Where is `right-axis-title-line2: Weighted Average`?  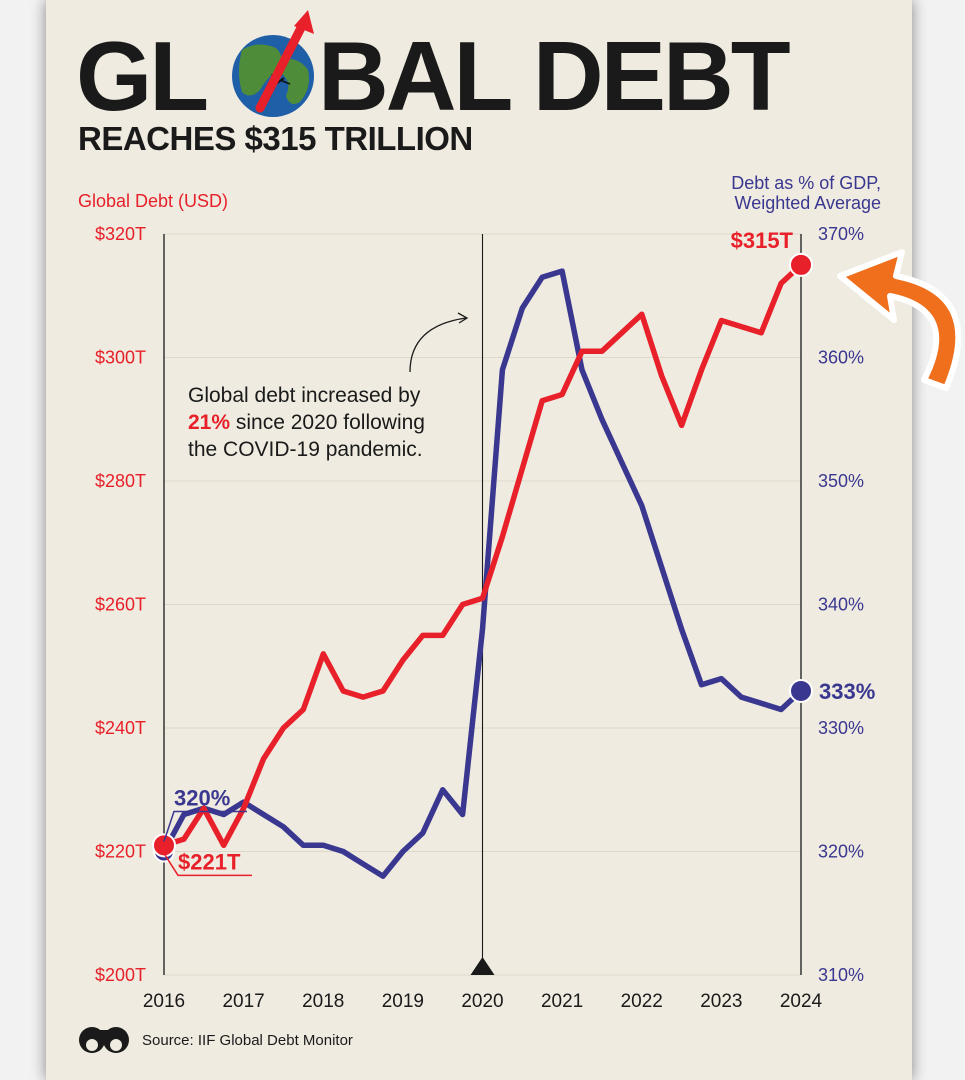
right-axis-title-line2: Weighted Average is located at coordinates (808, 203).